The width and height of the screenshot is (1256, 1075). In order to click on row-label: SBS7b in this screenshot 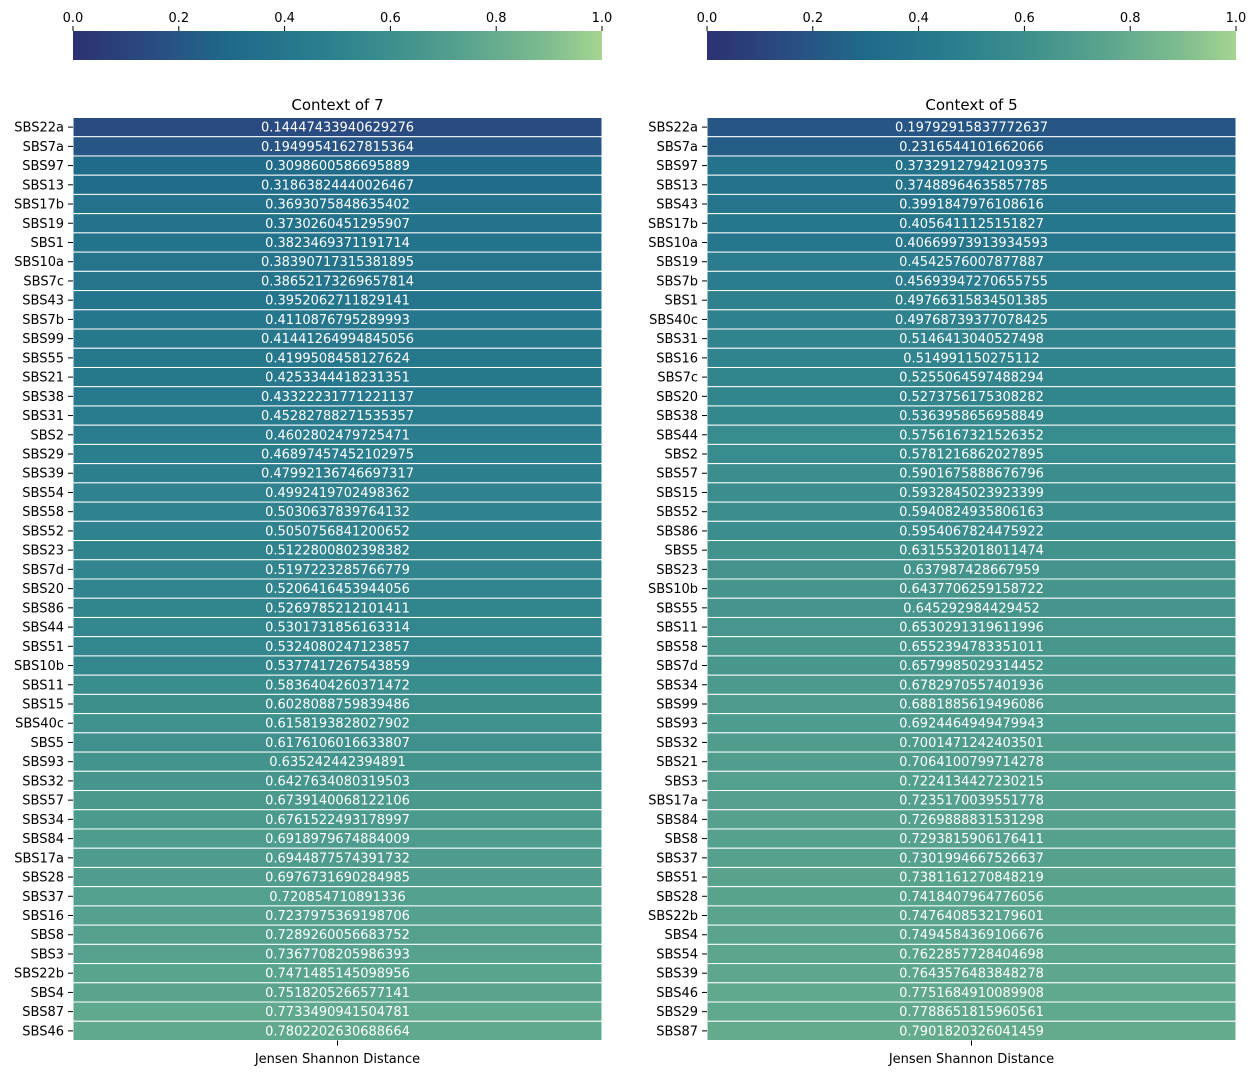, I will do `click(677, 281)`.